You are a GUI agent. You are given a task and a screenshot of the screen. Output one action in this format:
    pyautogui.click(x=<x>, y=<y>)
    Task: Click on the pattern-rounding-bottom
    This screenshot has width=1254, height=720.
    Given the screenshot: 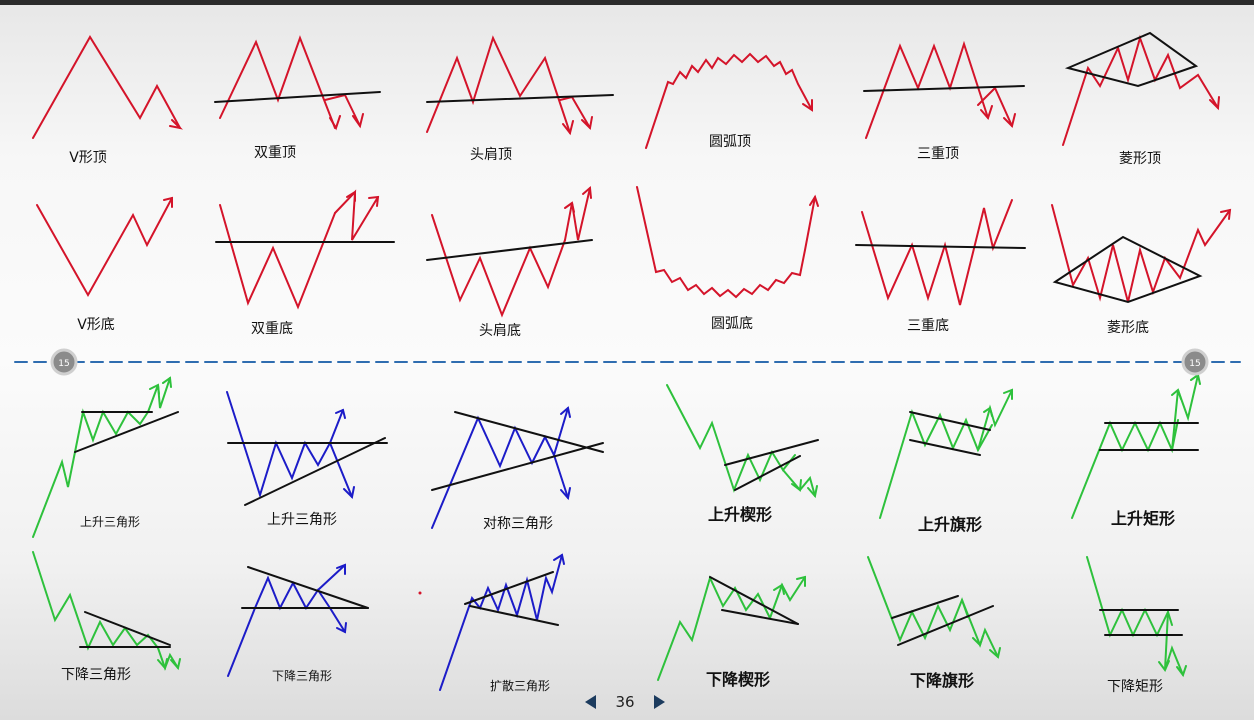 What is the action you would take?
    pyautogui.click(x=727, y=242)
    